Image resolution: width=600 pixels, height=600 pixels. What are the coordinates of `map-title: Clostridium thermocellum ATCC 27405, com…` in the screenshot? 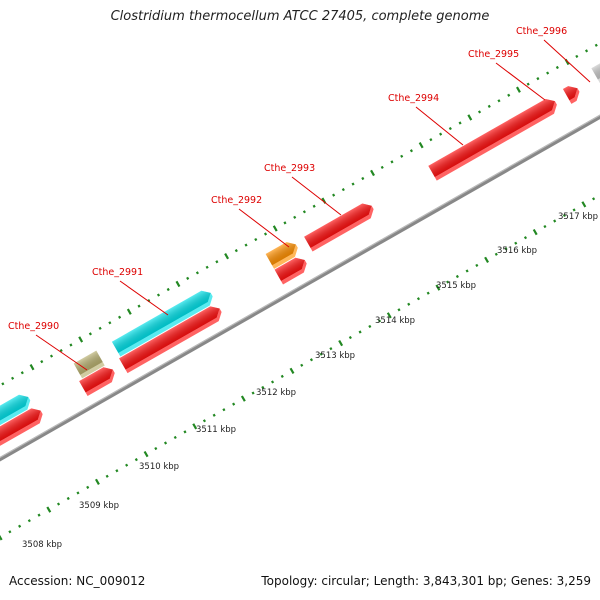 It's located at (300, 16).